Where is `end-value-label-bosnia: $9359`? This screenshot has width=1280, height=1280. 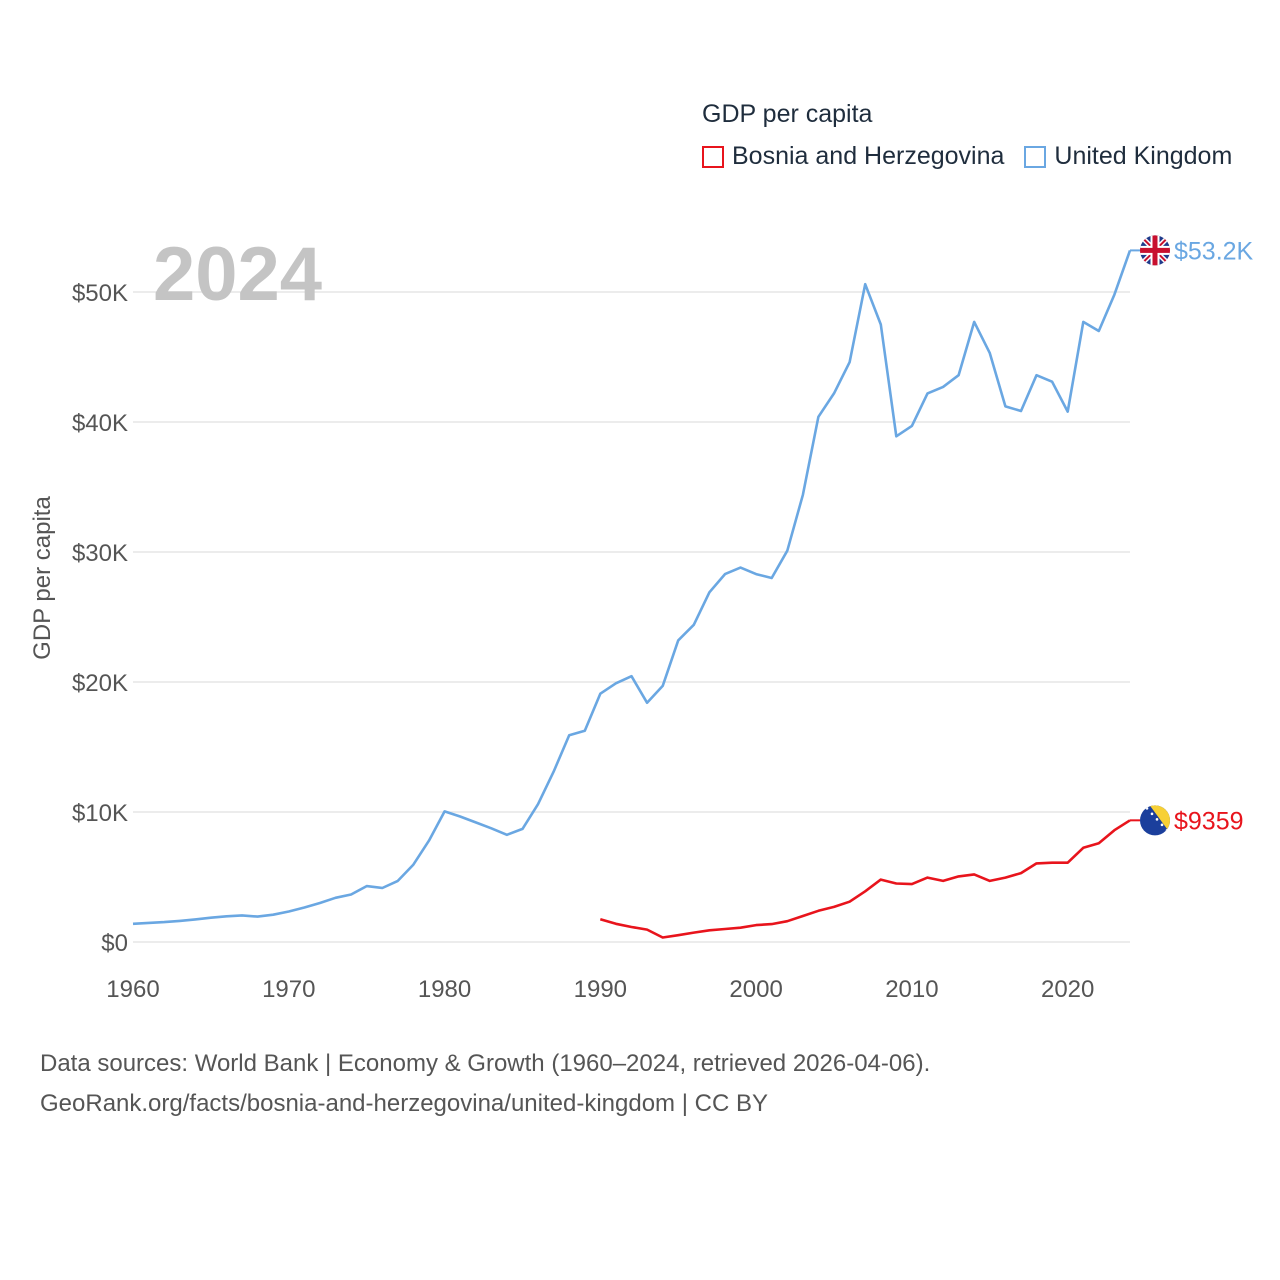
end-value-label-bosnia: $9359 is located at coordinates (1209, 821).